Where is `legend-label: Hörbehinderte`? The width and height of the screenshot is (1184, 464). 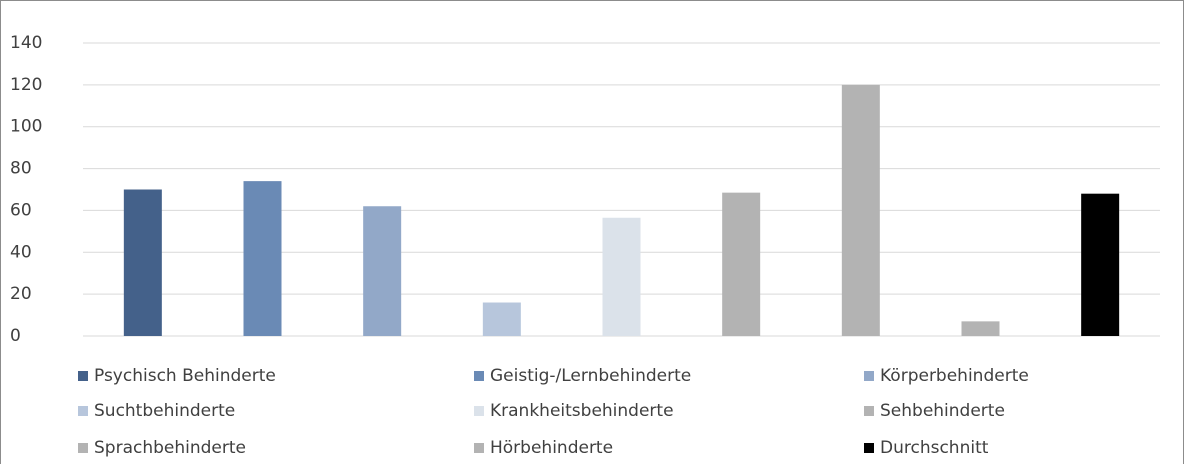 legend-label: Hörbehinderte is located at coordinates (551, 448).